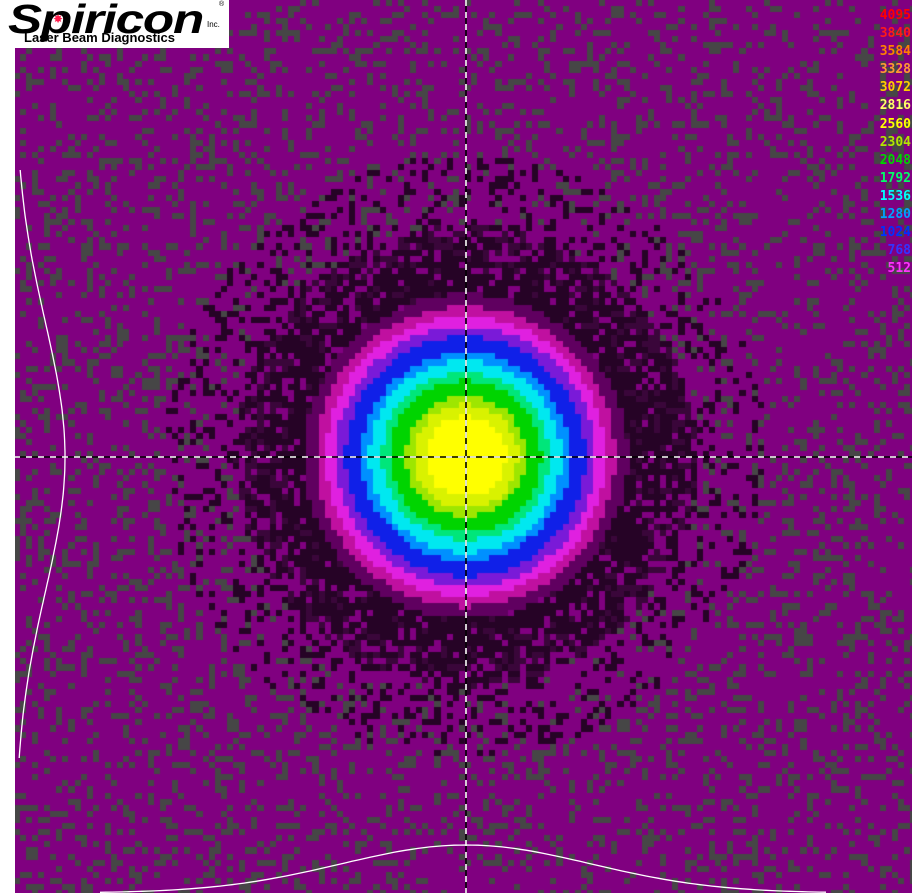  I want to click on logo-tagline: Laser Beam Diagnostics, so click(100, 37).